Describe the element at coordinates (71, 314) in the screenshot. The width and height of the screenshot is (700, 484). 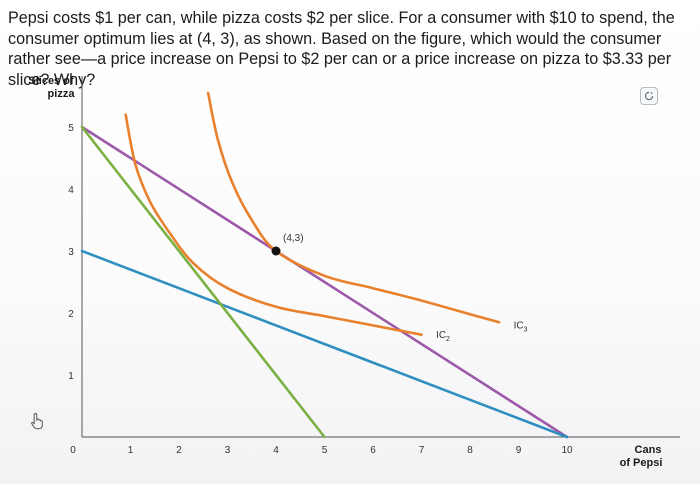
I see `y-tick-label: 2` at that location.